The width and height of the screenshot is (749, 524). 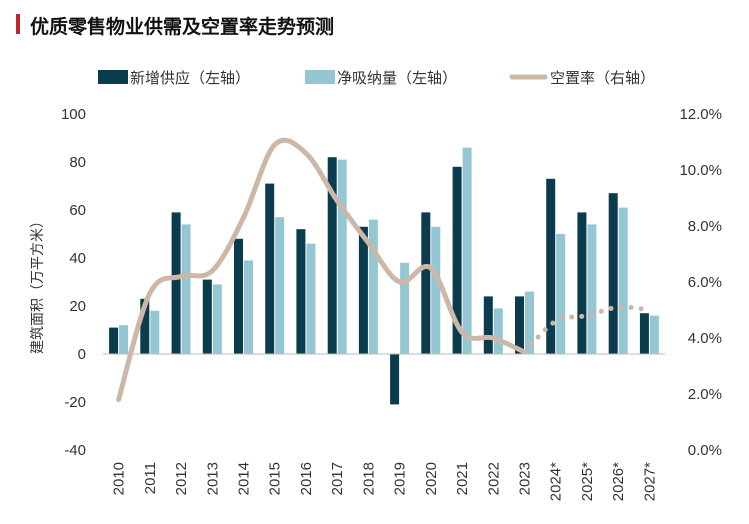 What do you see at coordinates (77, 306) in the screenshot?
I see `y-tick-label: 20` at bounding box center [77, 306].